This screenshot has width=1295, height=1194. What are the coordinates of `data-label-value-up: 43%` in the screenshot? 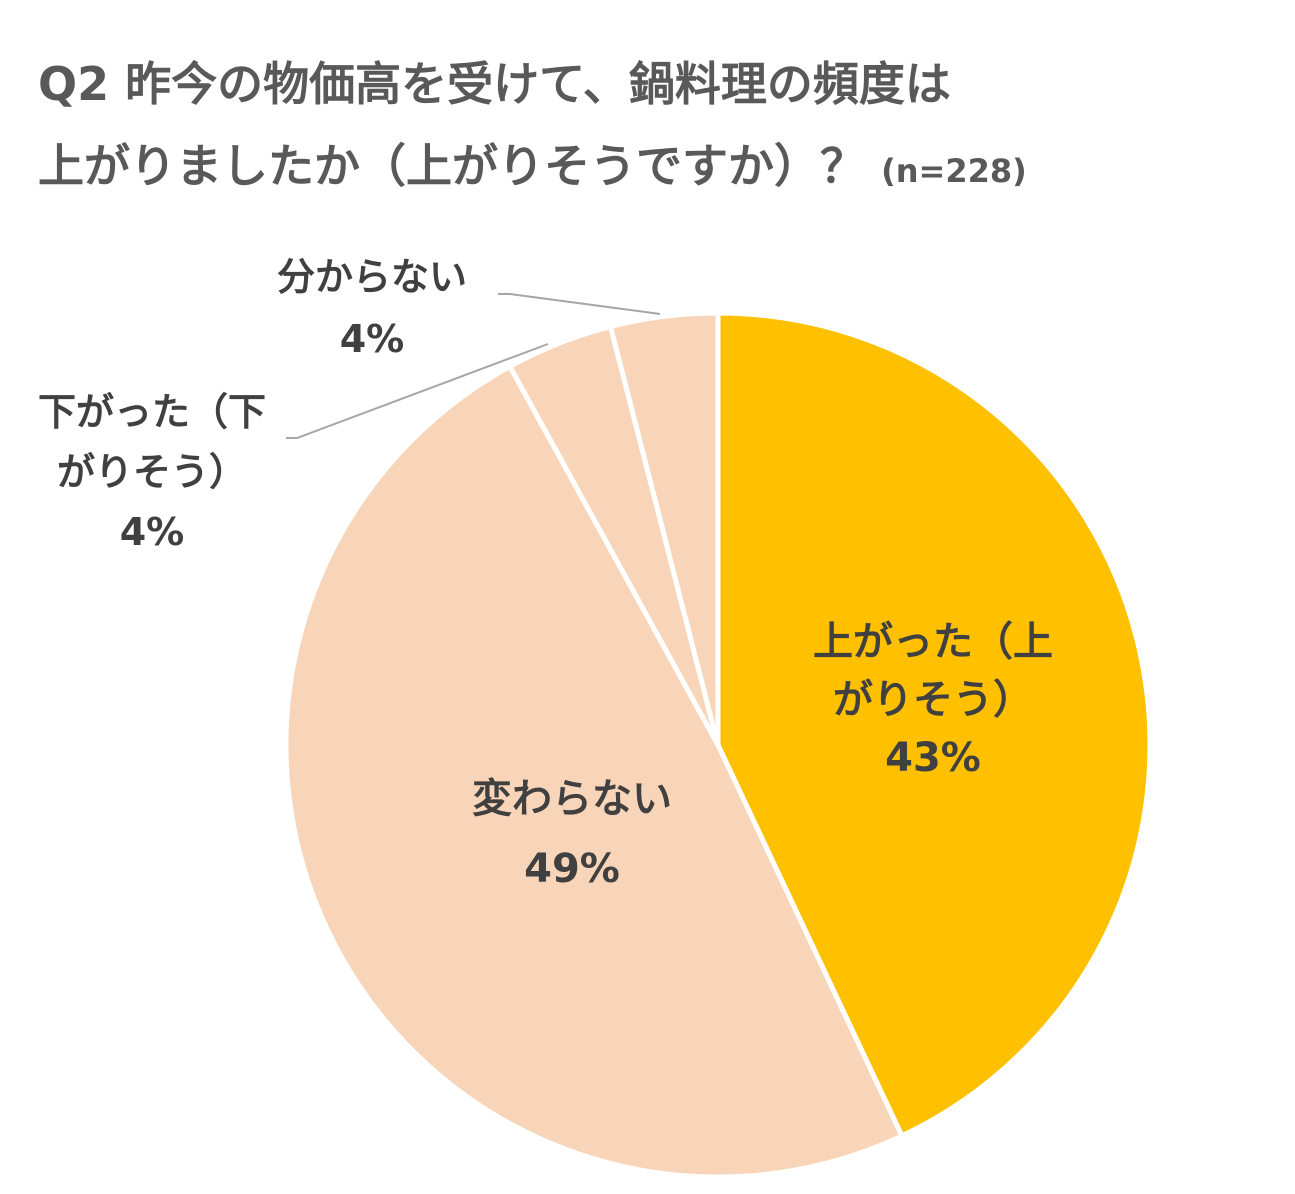 It's located at (933, 758).